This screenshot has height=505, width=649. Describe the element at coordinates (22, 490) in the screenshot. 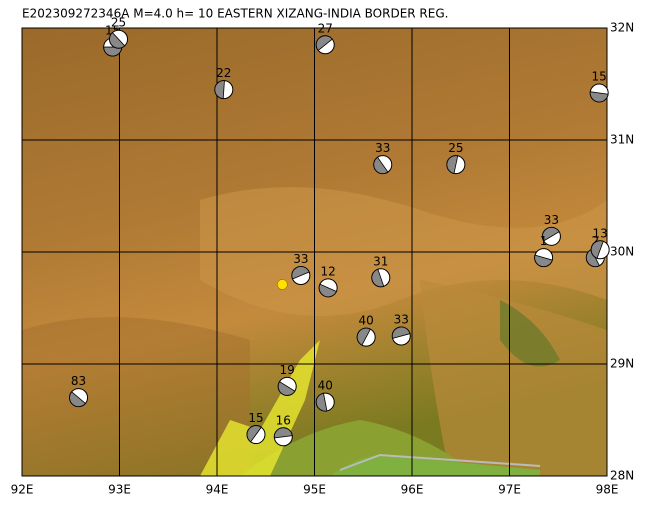

I see `x-tick-label: 92E` at that location.